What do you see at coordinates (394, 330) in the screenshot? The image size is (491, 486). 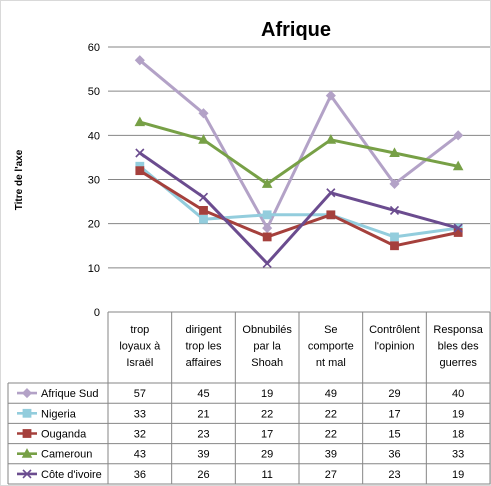 I see `category-label: Contrôlent` at bounding box center [394, 330].